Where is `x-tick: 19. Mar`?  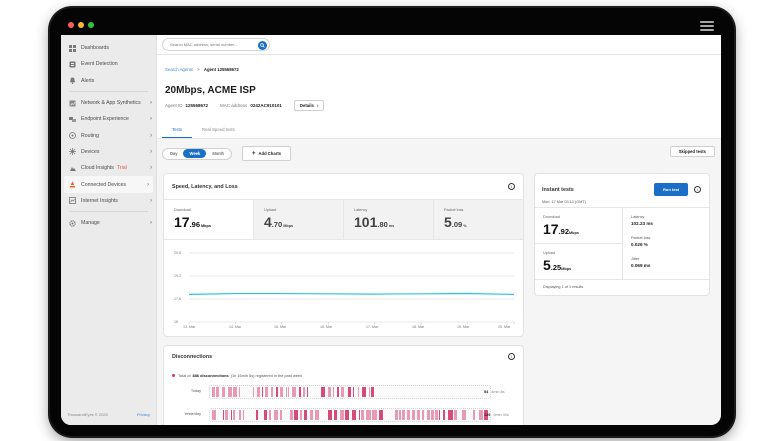 x-tick: 19. Mar is located at coordinates (463, 327).